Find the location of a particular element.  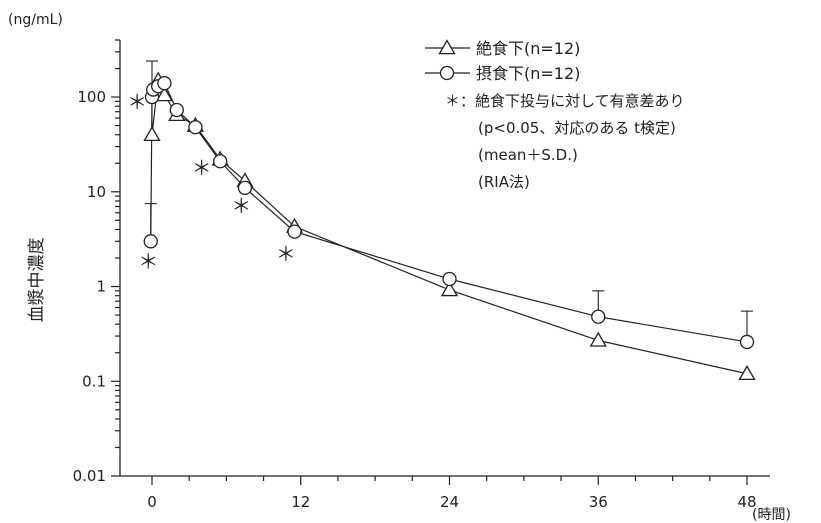

y-tick-label: 100 is located at coordinates (91, 97).